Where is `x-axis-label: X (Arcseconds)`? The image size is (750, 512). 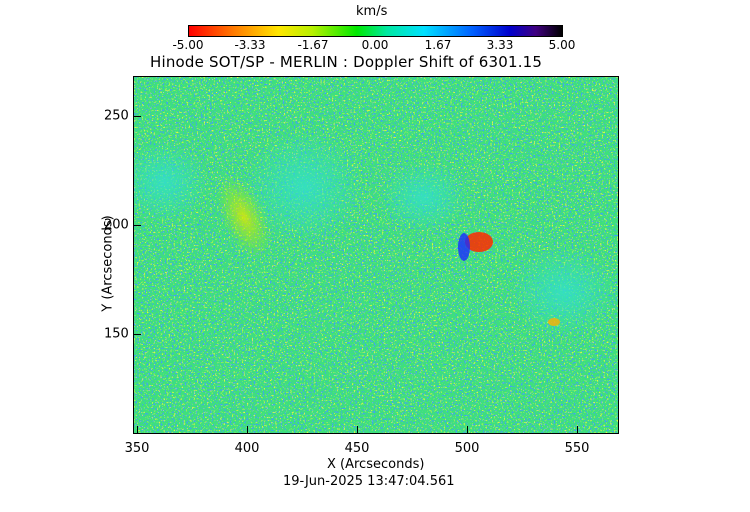 x-axis-label: X (Arcseconds) is located at coordinates (376, 464).